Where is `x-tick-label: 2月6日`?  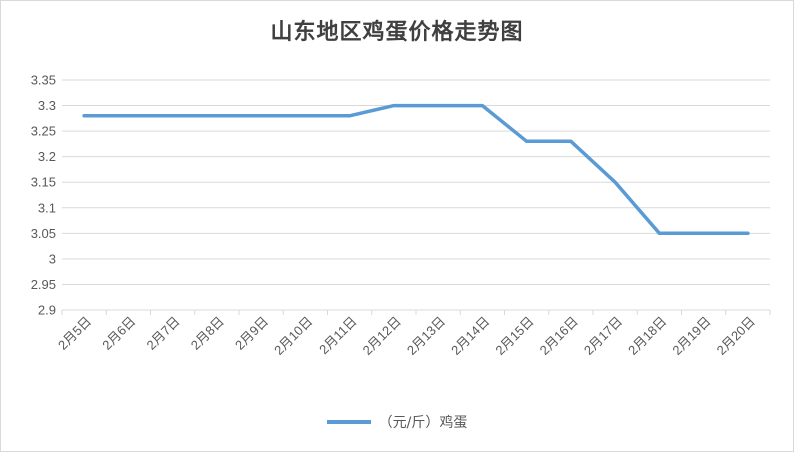 x-tick-label: 2月6日 is located at coordinates (118, 333).